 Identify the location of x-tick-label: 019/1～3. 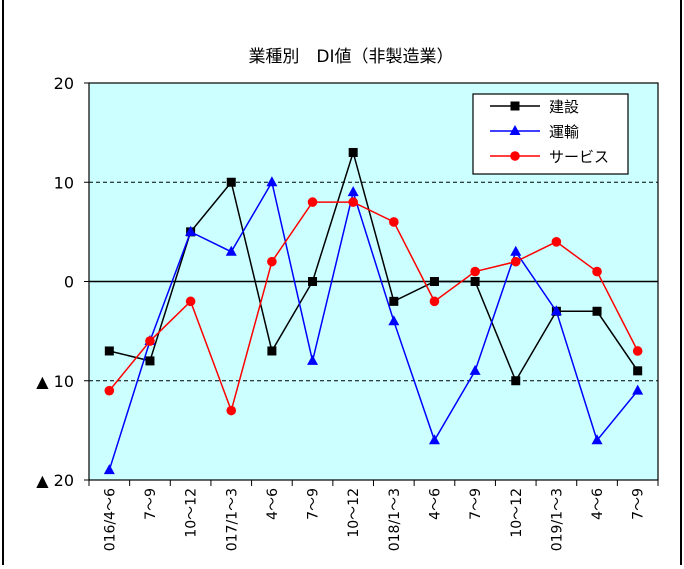
(557, 519).